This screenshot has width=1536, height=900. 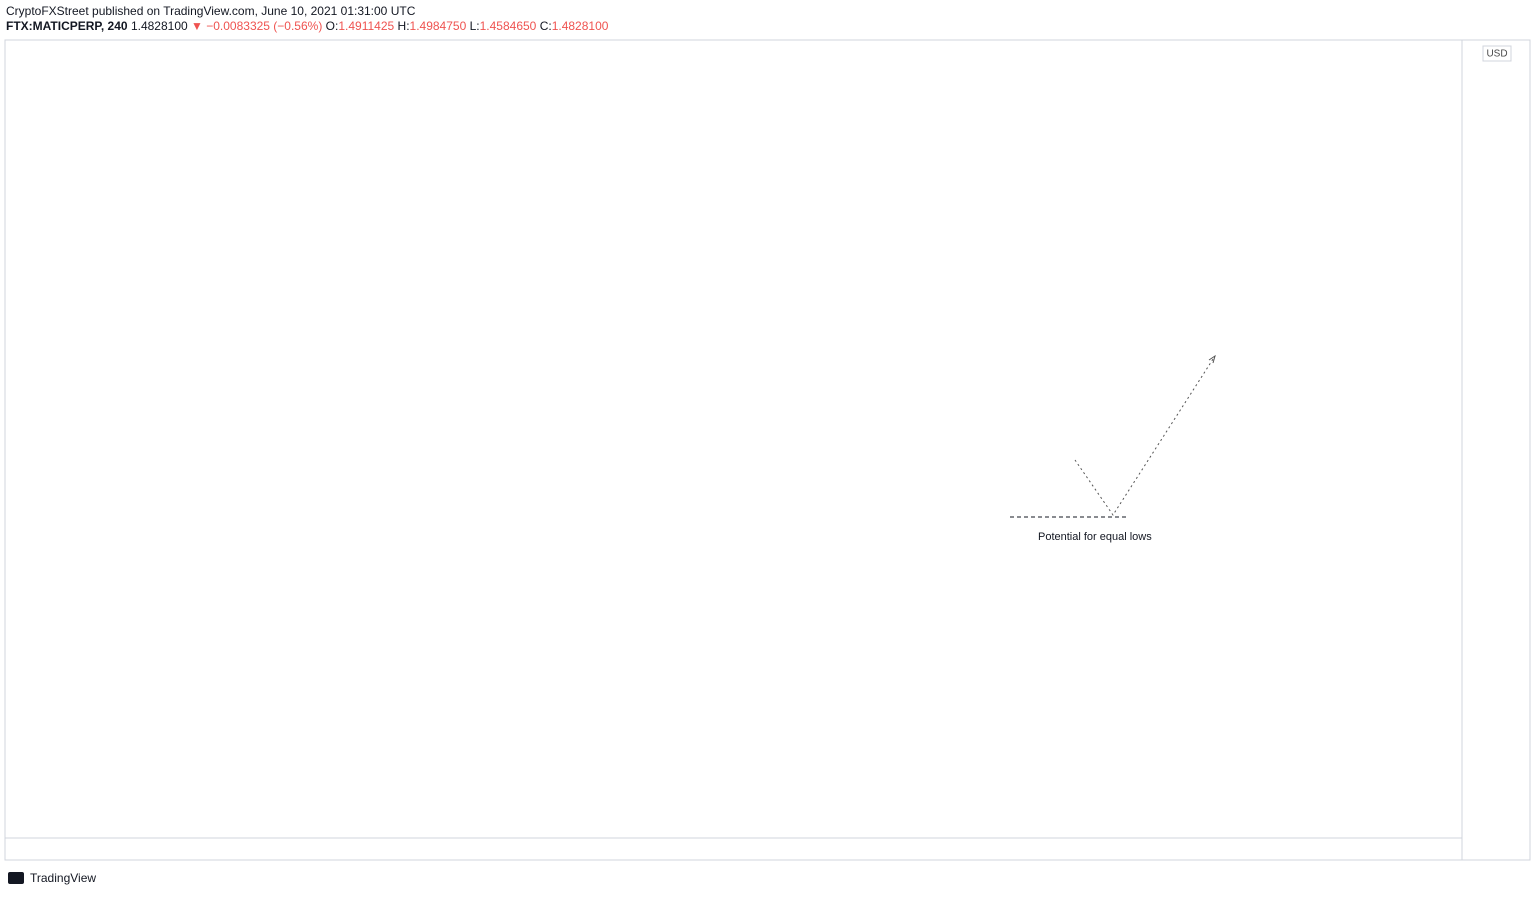 I want to click on o: 1.4911425, so click(x=366, y=26).